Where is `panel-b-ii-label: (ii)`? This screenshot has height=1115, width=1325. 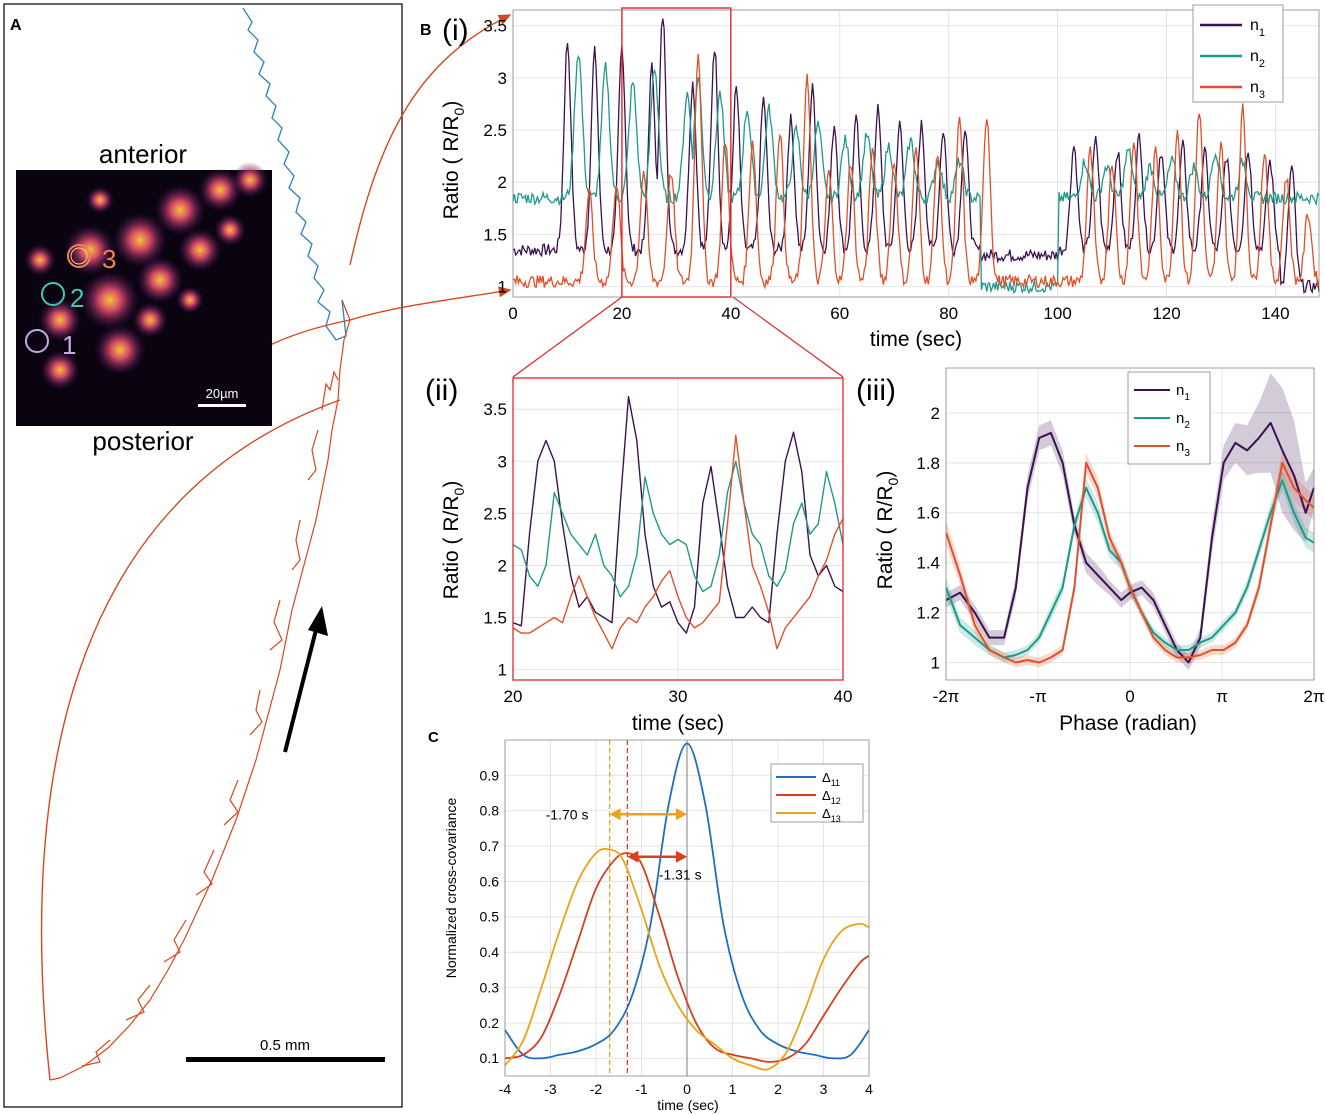
panel-b-ii-label: (ii) is located at coordinates (441, 390).